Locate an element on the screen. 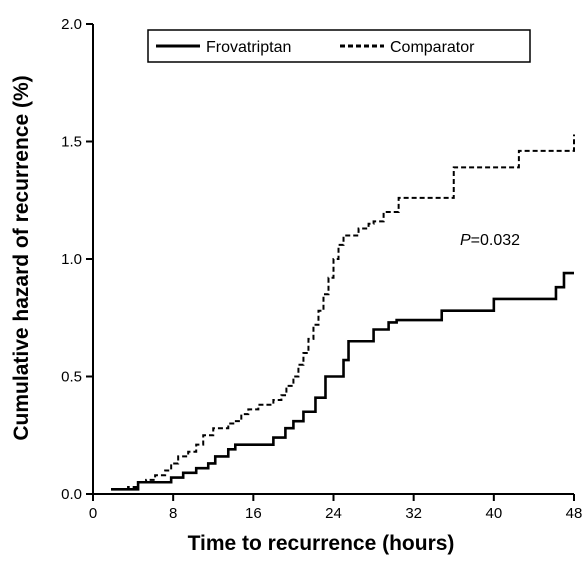 The image size is (587, 561). p-value-annotation: P=0.032 is located at coordinates (490, 240).